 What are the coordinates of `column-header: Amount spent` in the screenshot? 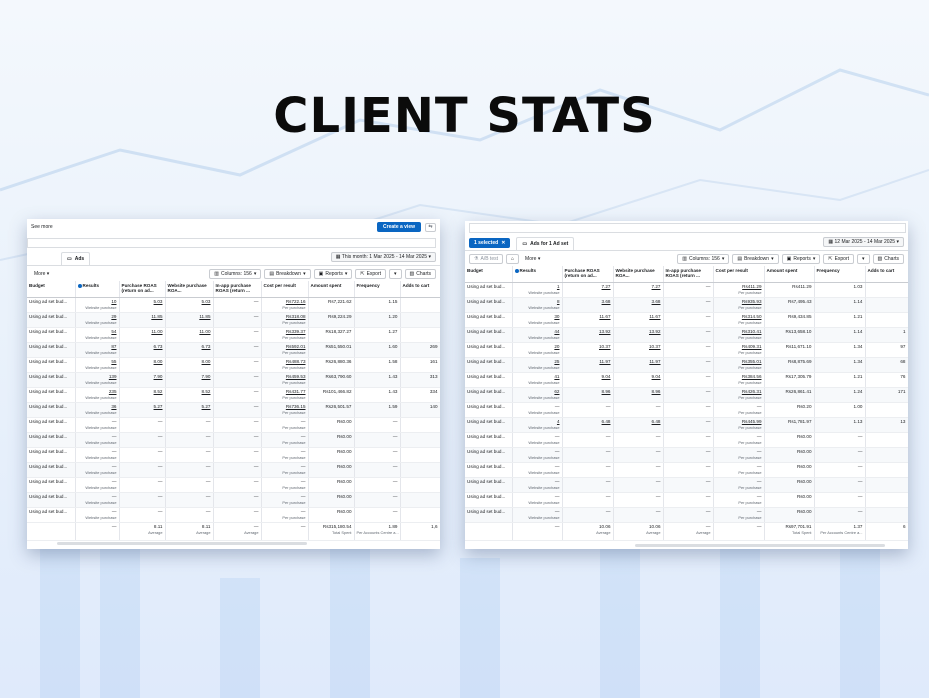 It's located at (789, 274).